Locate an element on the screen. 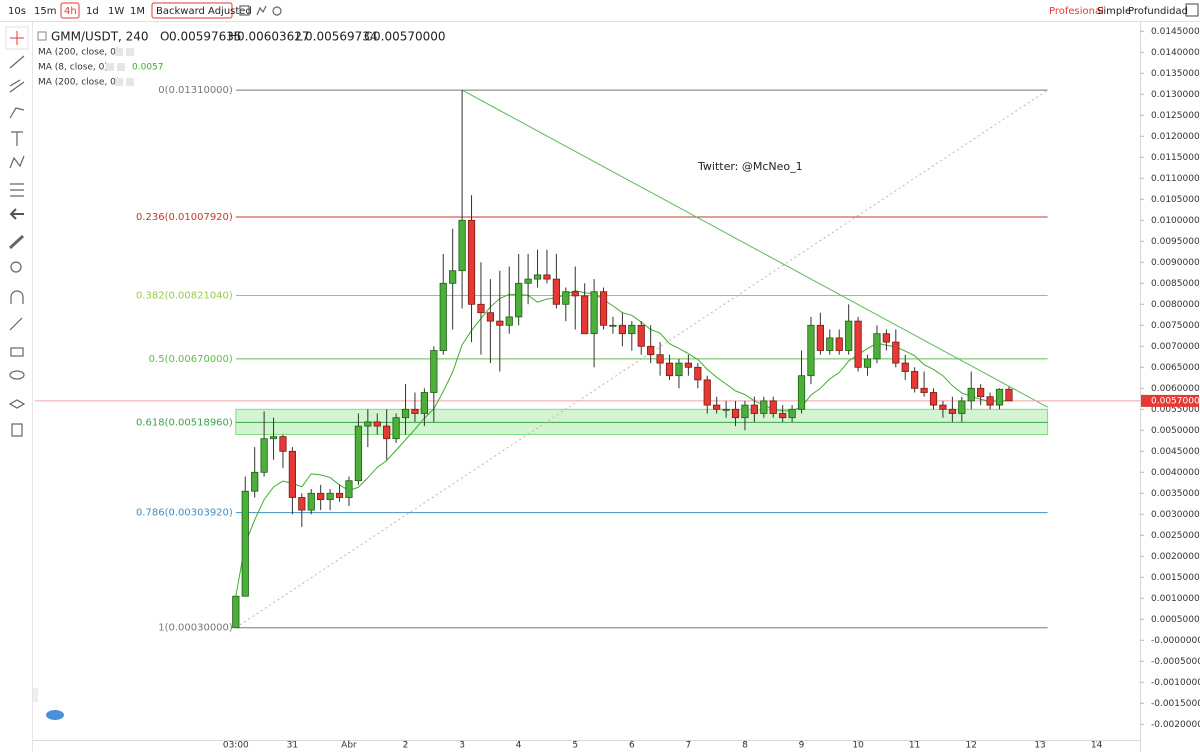 The image size is (1200, 752). interval-button: 1M is located at coordinates (137, 11).